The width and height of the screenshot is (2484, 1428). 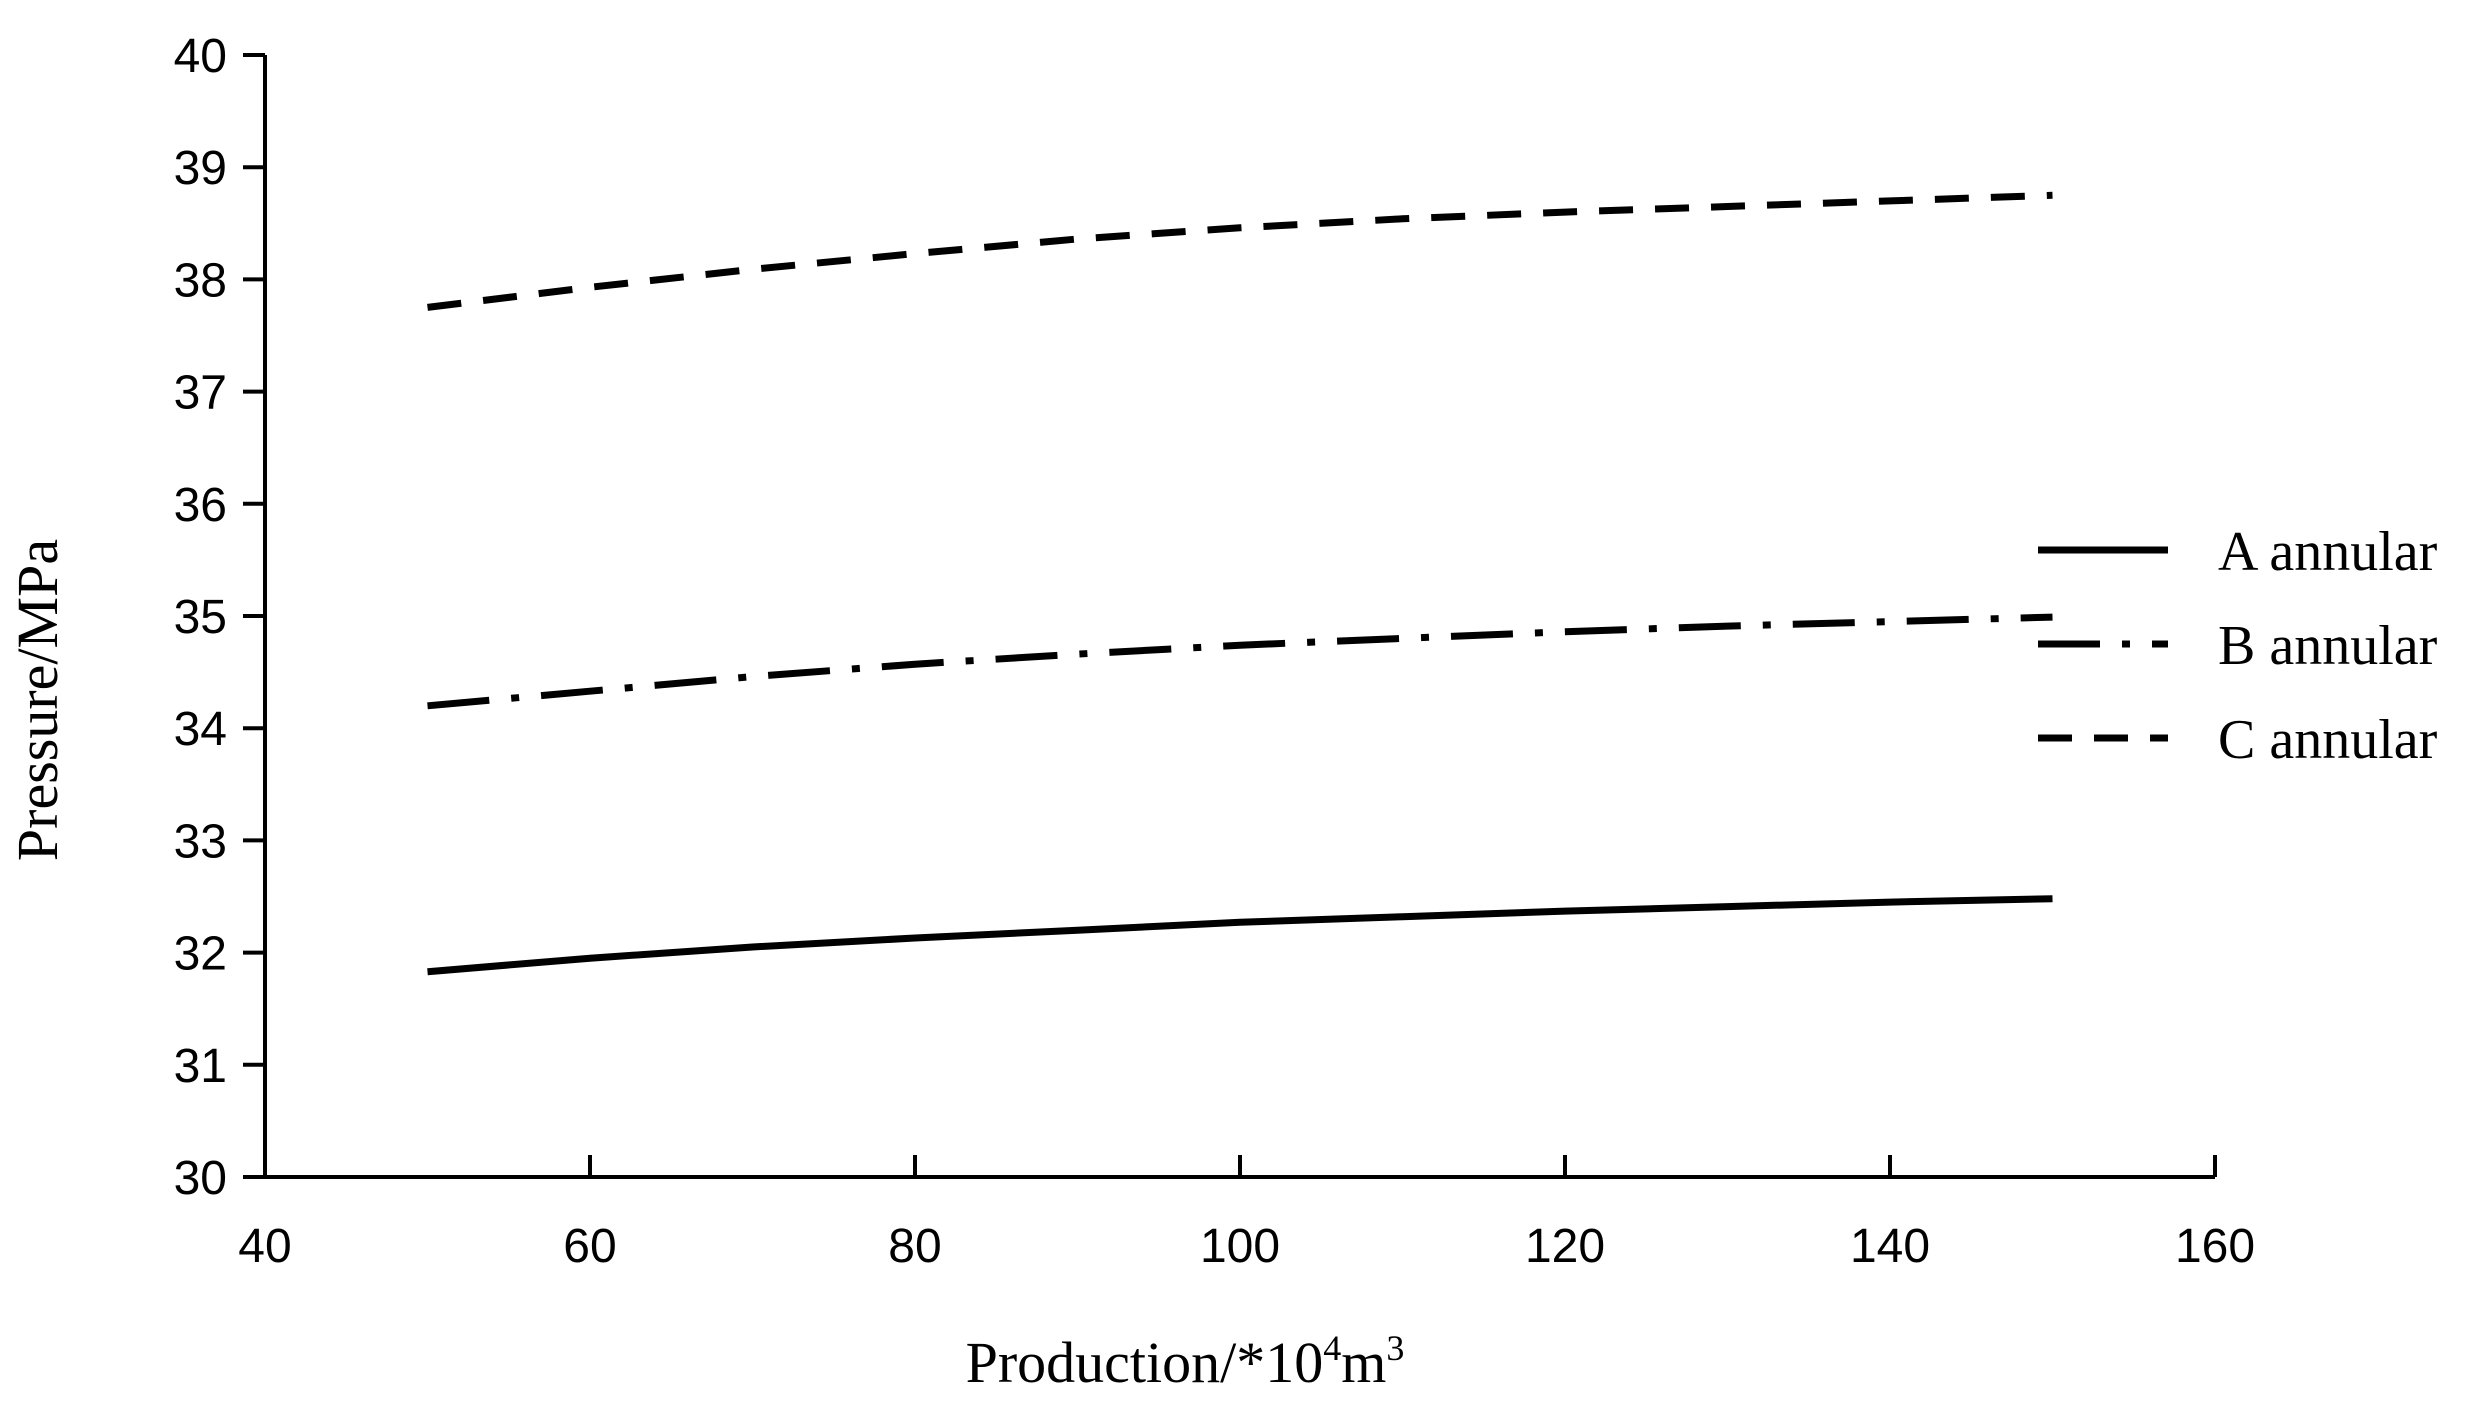 What do you see at coordinates (1363, 1362) in the screenshot?
I see `x-axis-title-unit: m` at bounding box center [1363, 1362].